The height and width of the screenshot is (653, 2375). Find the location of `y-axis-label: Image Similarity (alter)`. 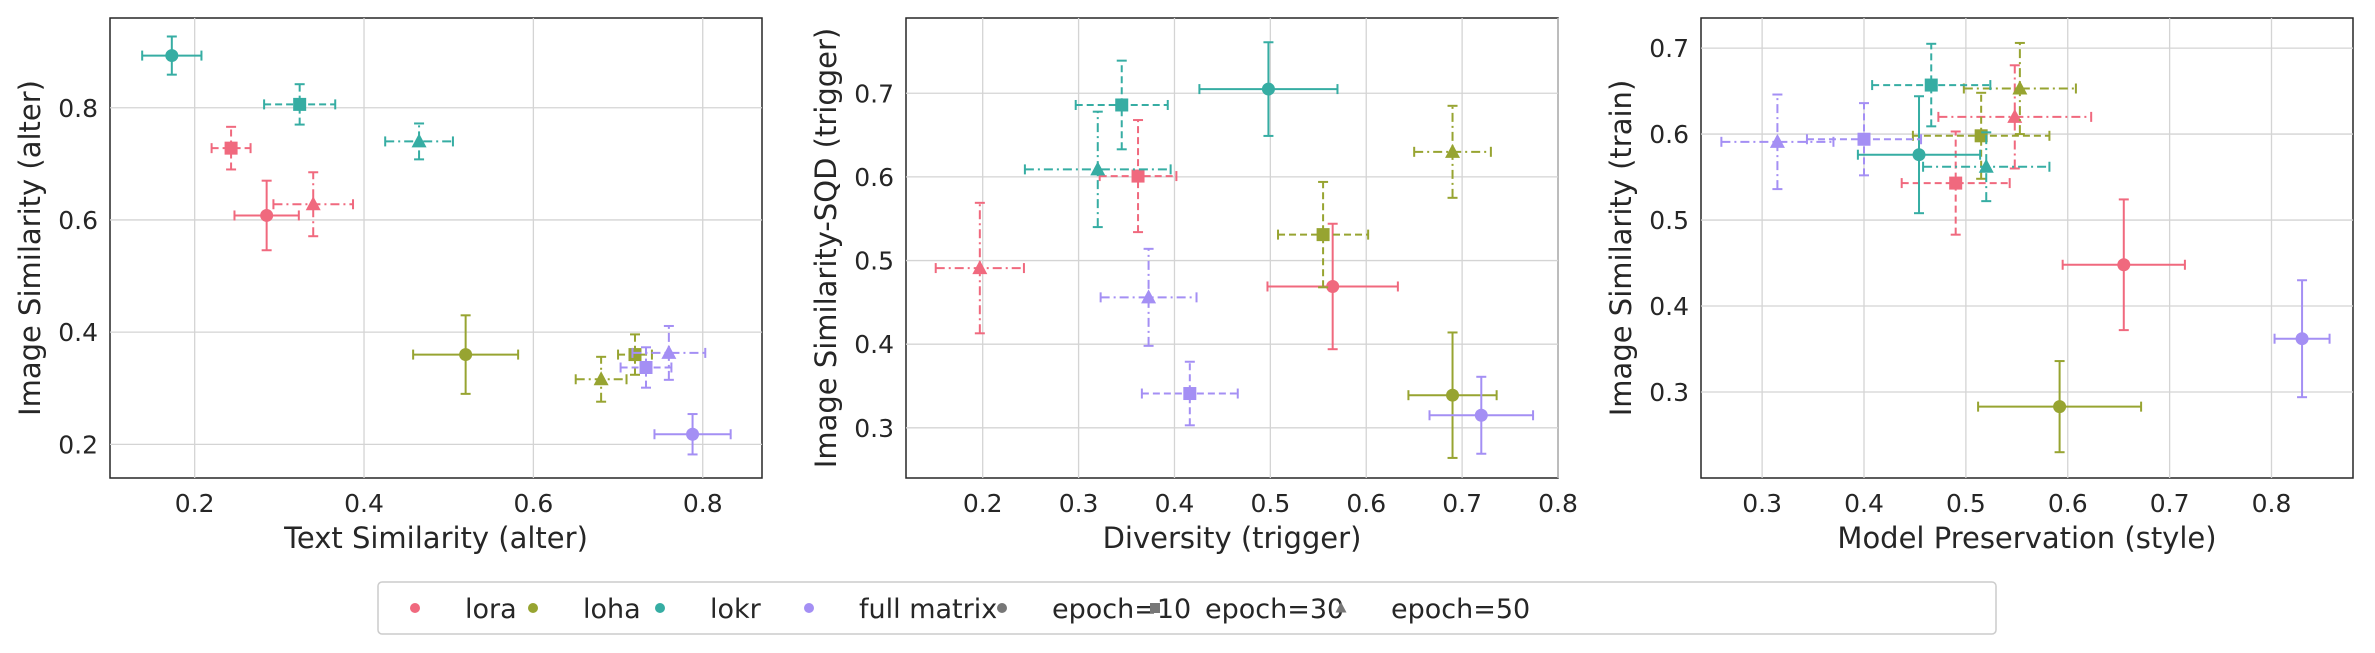

y-axis-label: Image Similarity (alter) is located at coordinates (30, 248).